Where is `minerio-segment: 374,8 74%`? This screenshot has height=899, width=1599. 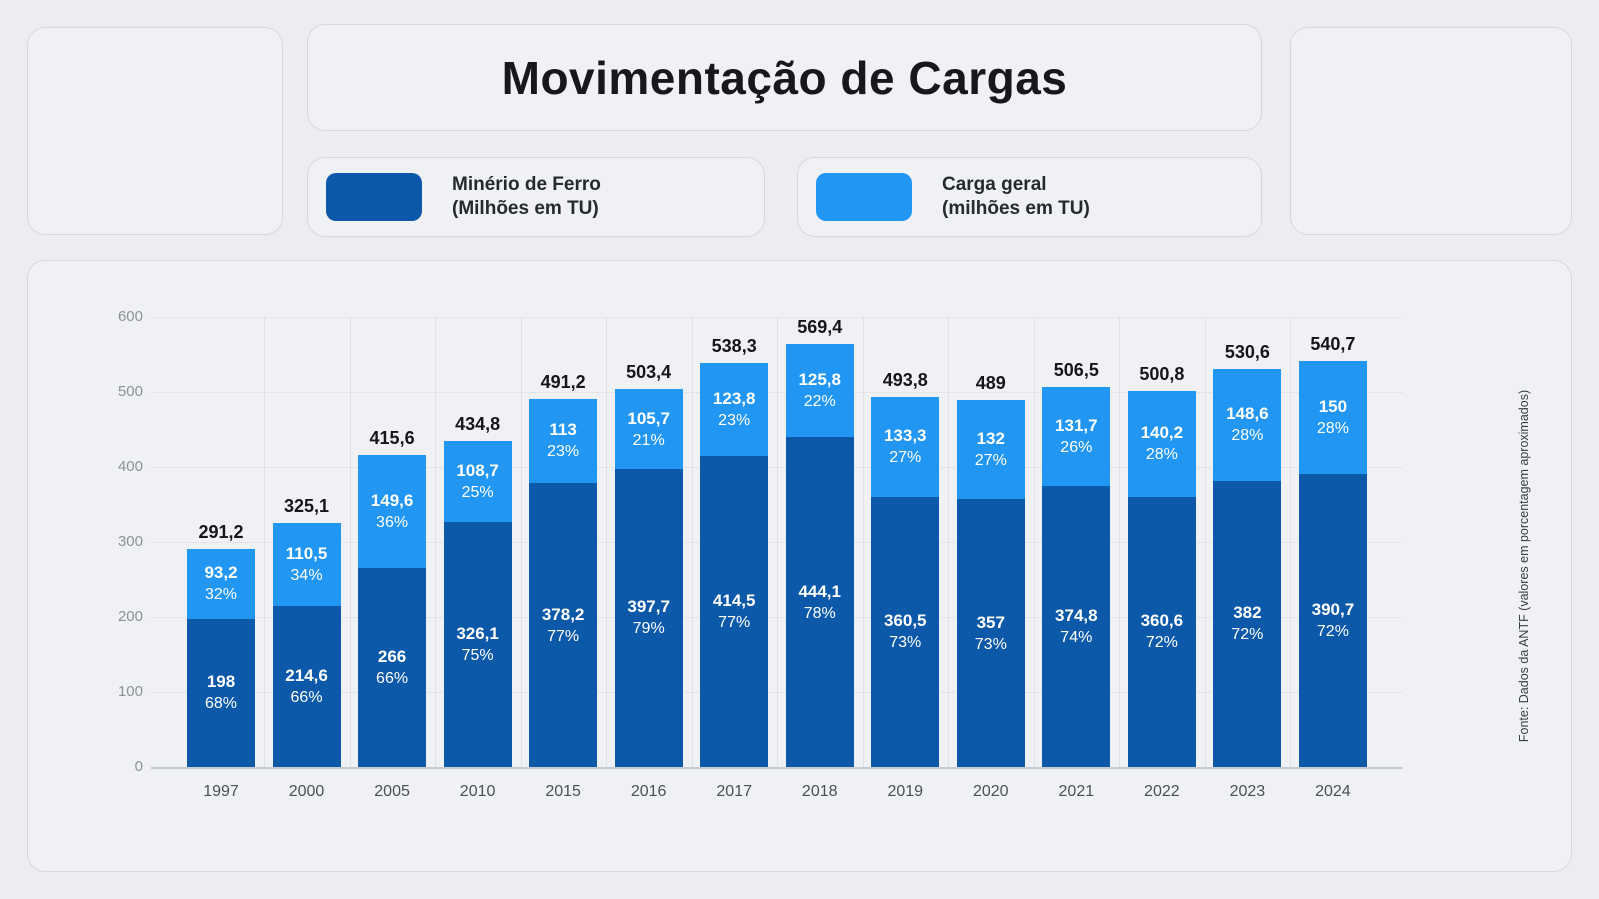 minerio-segment: 374,8 74% is located at coordinates (1076, 626).